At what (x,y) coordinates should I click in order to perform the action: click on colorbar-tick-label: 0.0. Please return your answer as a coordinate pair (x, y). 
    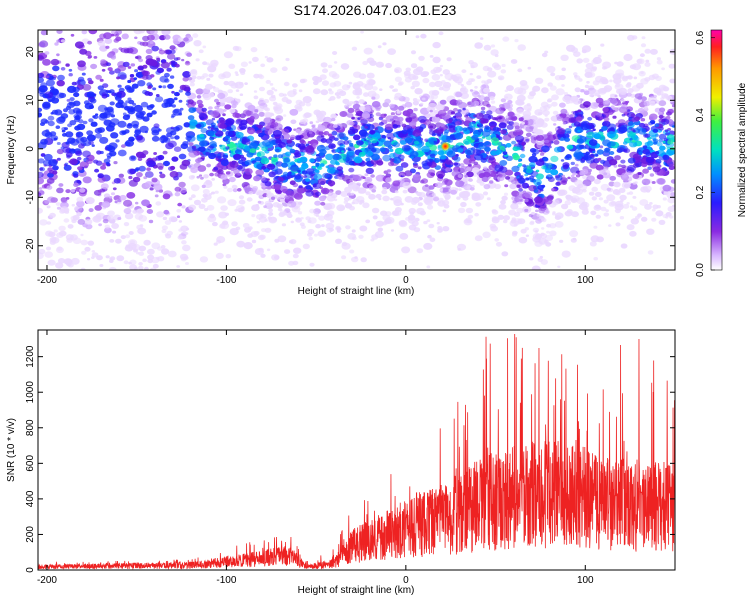
    Looking at the image, I should click on (700, 270).